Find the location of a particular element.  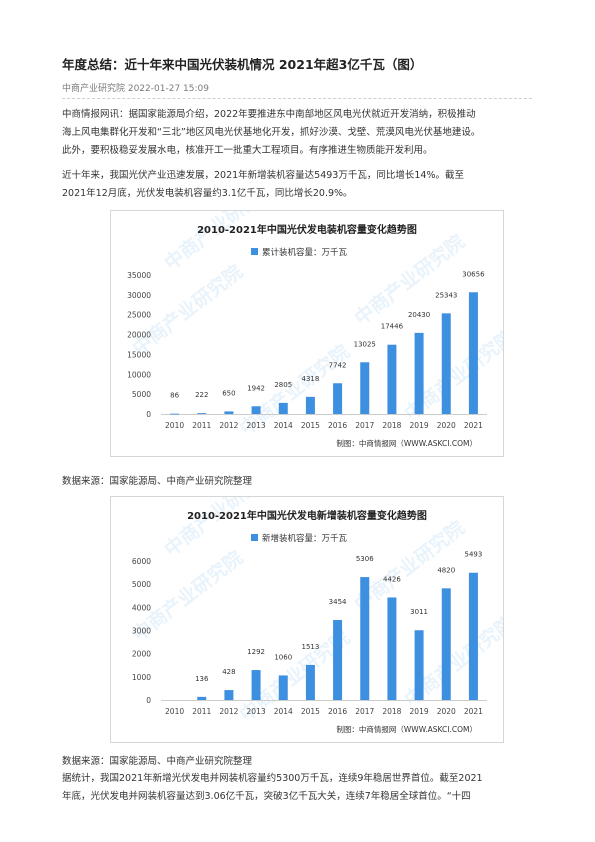

x-tick-label: 2012 is located at coordinates (228, 711).